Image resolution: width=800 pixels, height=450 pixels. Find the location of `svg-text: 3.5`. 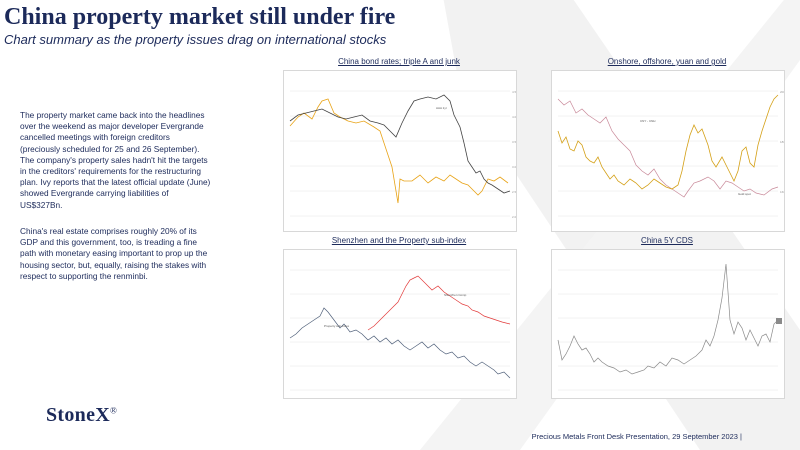

svg-text: 3.5 is located at coordinates (514, 142).